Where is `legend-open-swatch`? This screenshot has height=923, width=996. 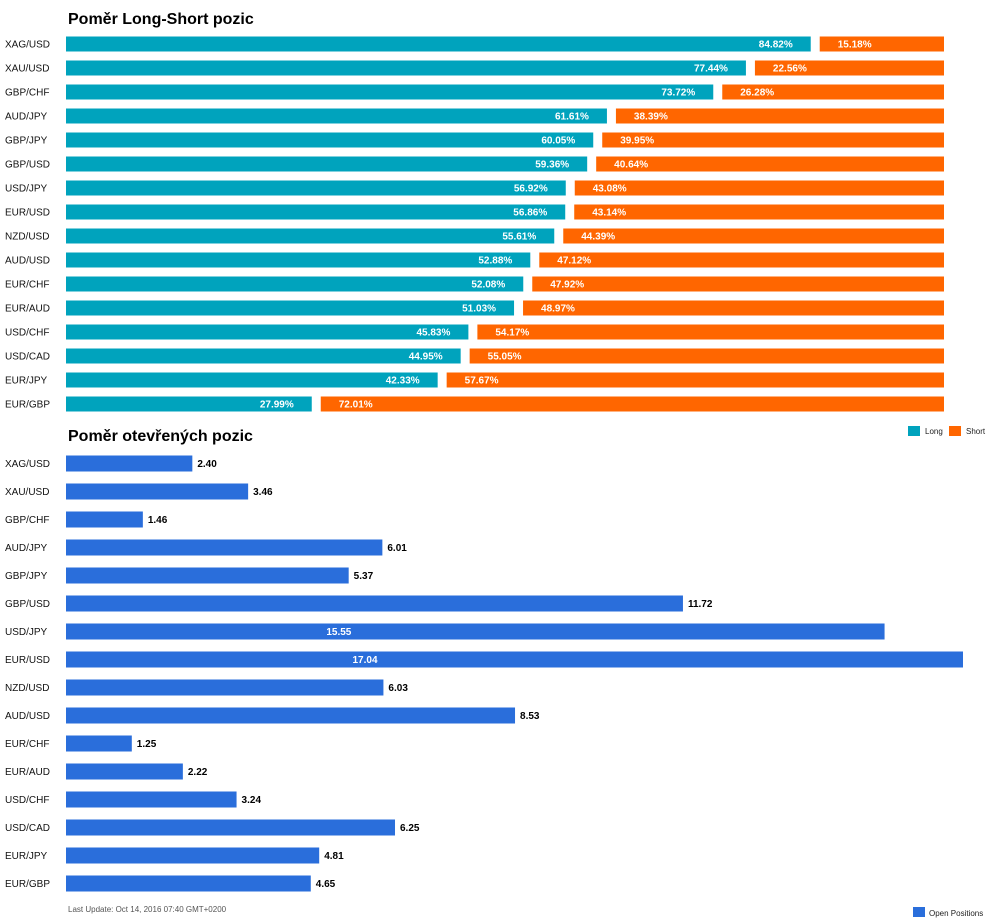
legend-open-swatch is located at coordinates (919, 912).